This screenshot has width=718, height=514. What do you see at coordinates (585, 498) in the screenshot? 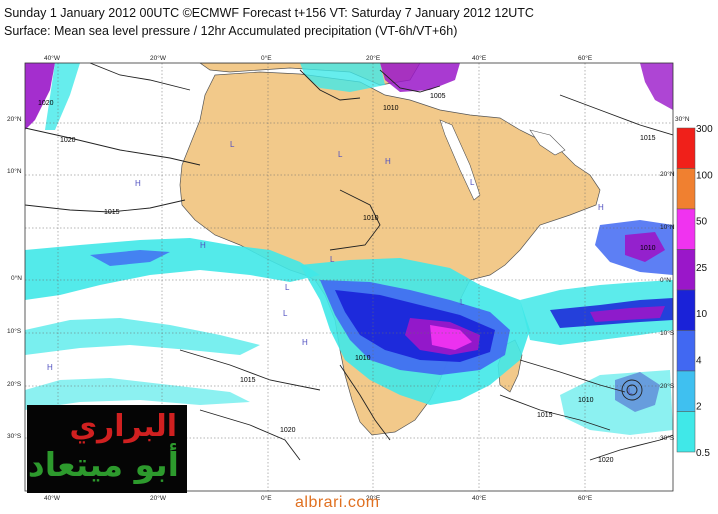
I see `lon-label-bottom: 60°E` at bounding box center [585, 498].